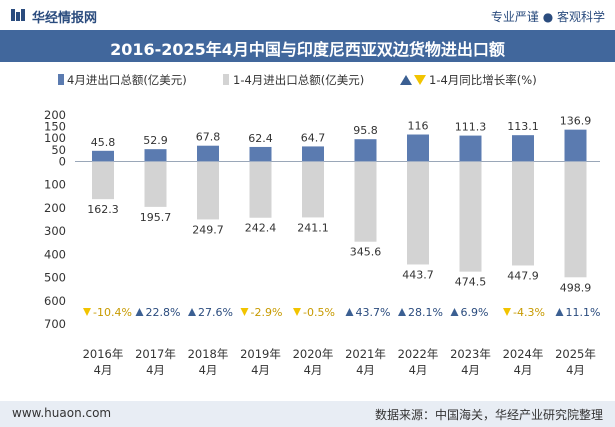  I want to click on x-tick-label-year: 2023年, so click(470, 354).